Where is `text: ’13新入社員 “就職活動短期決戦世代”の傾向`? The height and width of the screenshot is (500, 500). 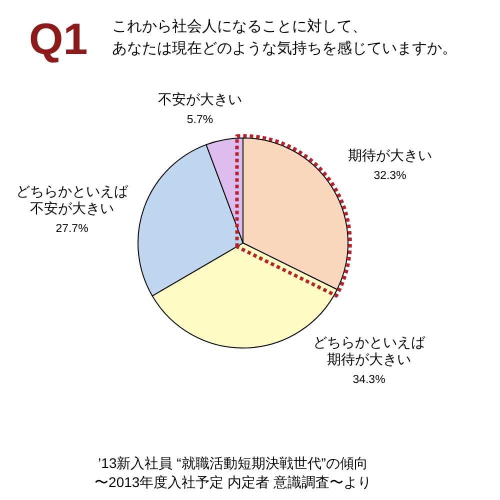
text: ’13新入社員 “就職活動短期決戦世代”の傾向 is located at coordinates (233, 463).